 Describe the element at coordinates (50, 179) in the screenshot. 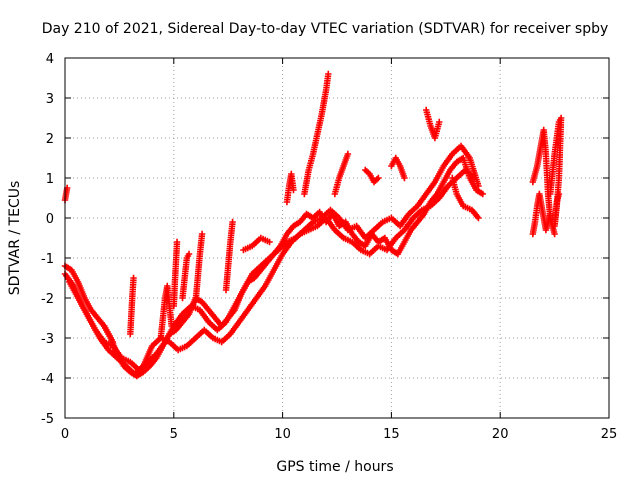

I see `y-tick-label: 1` at that location.